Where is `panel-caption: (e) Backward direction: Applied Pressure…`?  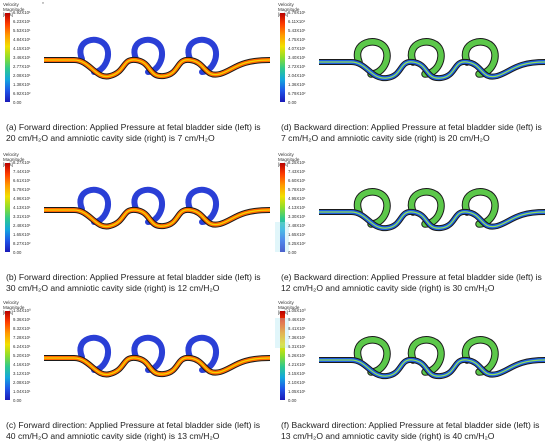
panel-caption: (e) Backward direction: Applied Pressure… is located at coordinates (411, 282).